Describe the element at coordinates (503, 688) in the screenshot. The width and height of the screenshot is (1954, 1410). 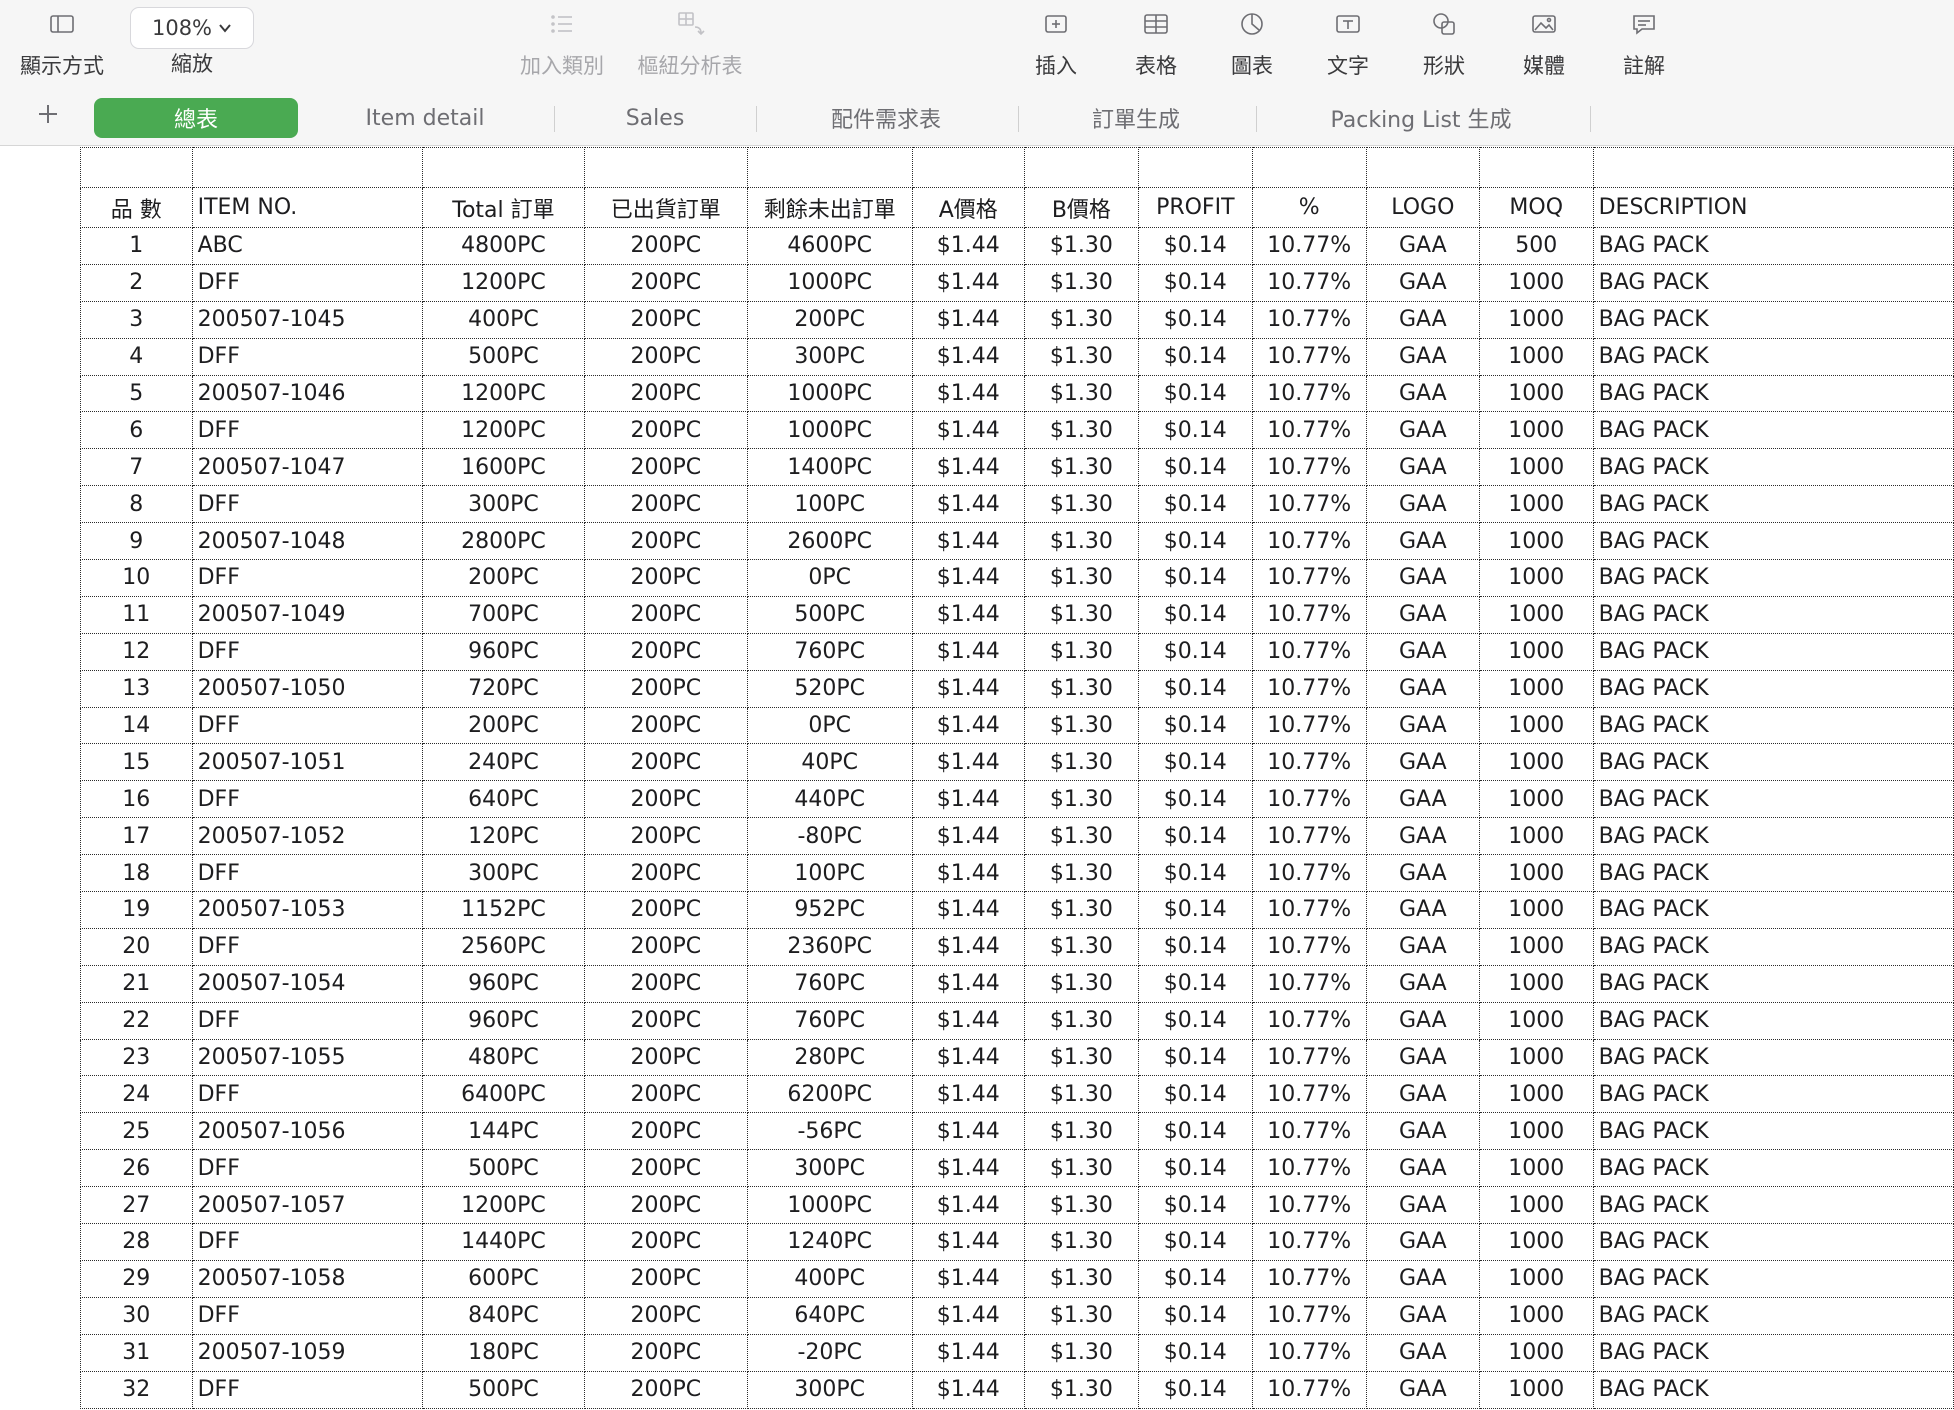
I see `cell-total-order: 720PC` at that location.